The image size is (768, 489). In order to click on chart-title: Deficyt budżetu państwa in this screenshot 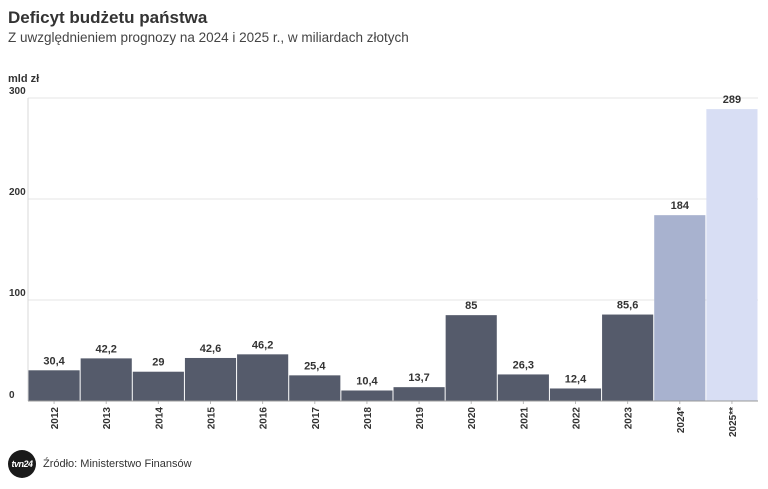, I will do `click(108, 17)`.